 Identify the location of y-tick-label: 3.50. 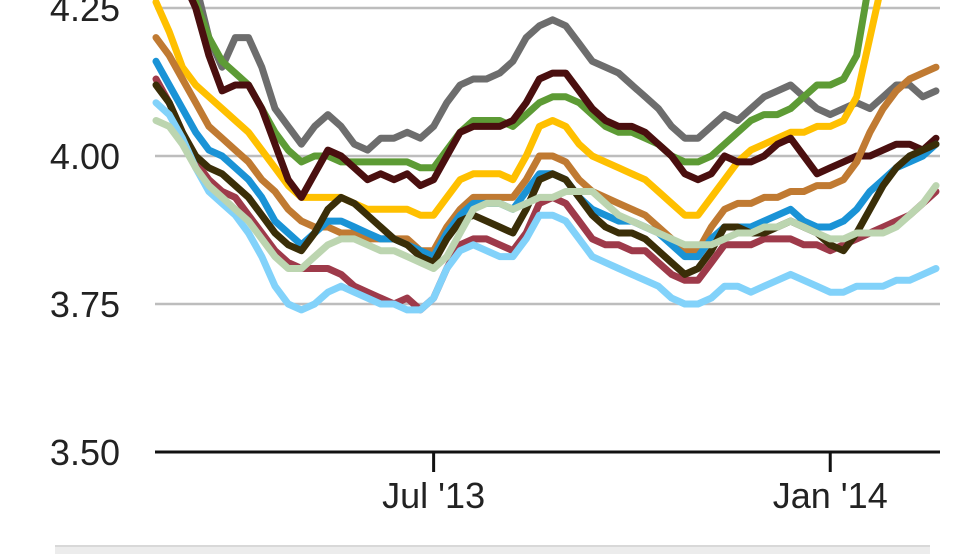
(85, 452).